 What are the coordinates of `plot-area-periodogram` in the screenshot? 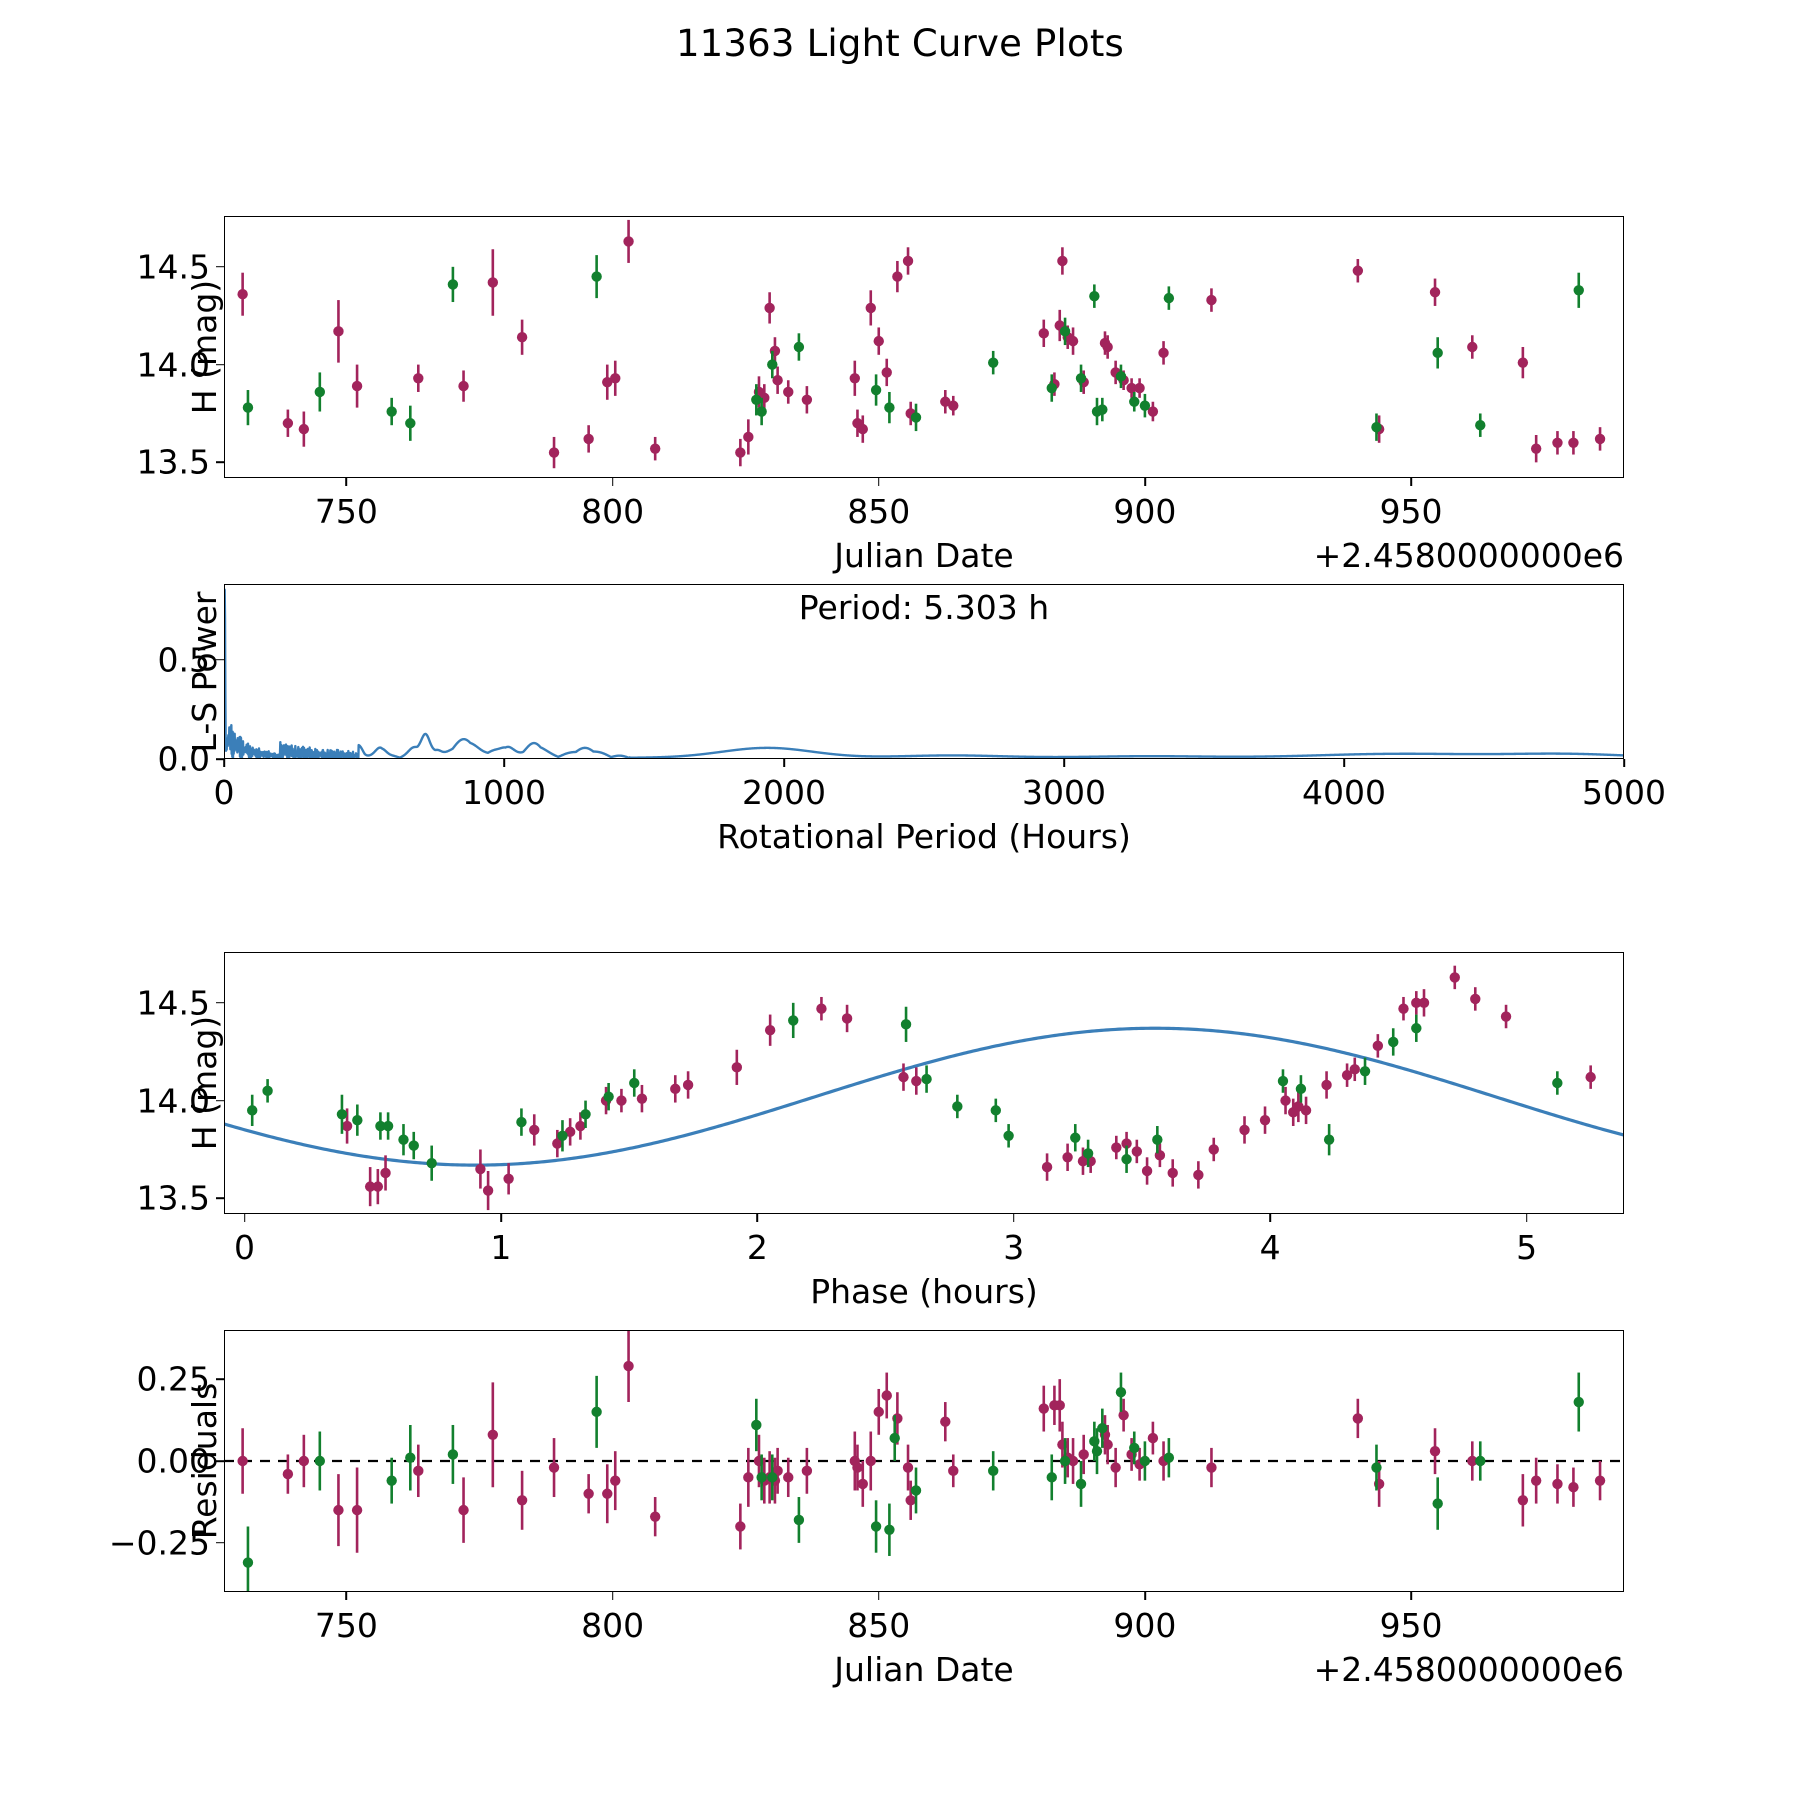 It's located at (924, 671).